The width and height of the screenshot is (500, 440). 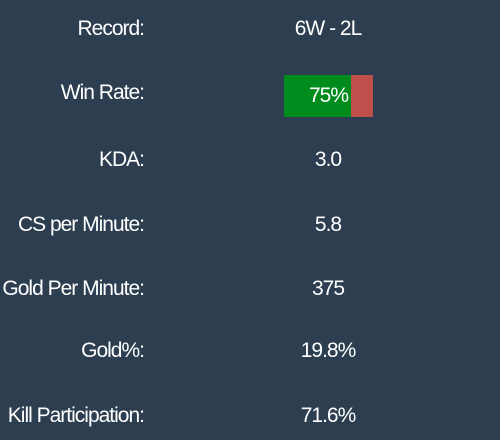 I want to click on kda-value: 3.0, so click(x=328, y=159).